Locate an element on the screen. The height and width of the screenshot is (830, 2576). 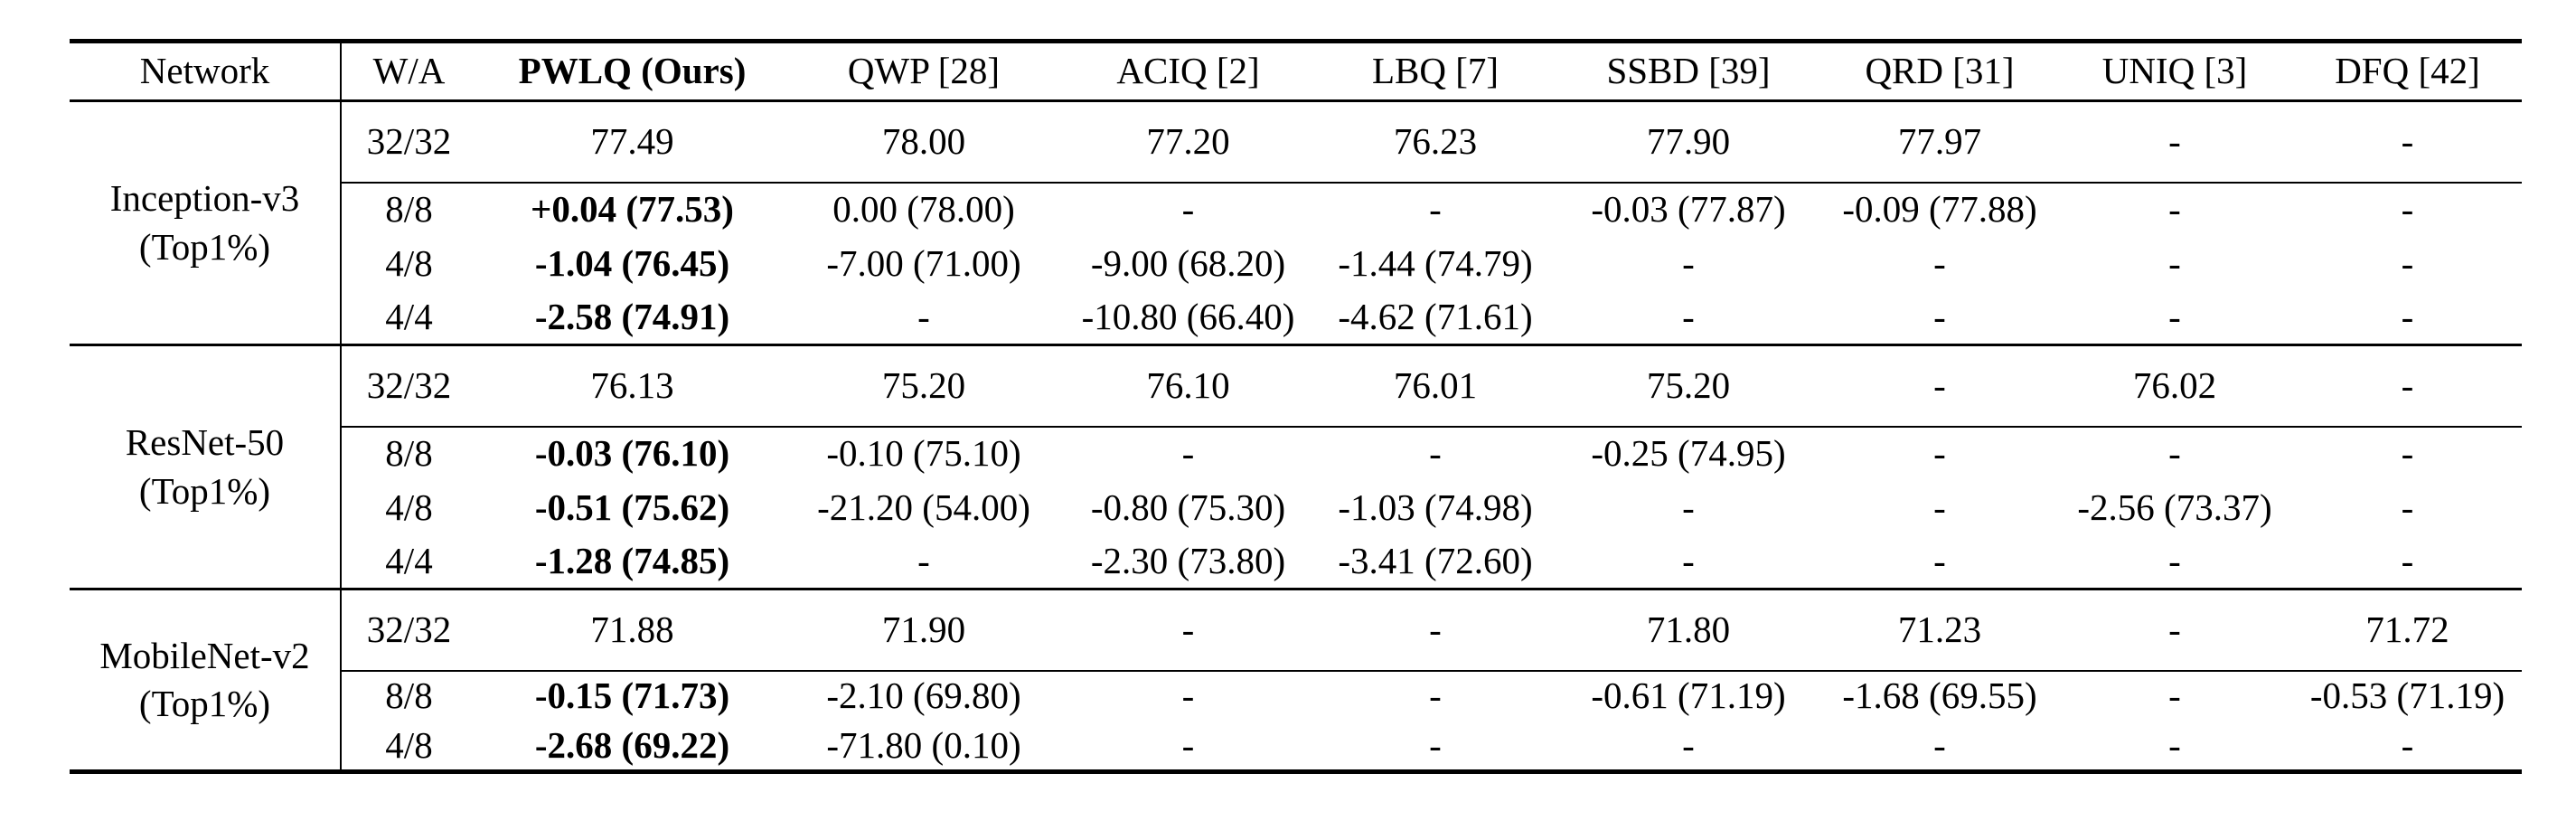
value-cell: 71.88 is located at coordinates (632, 630).